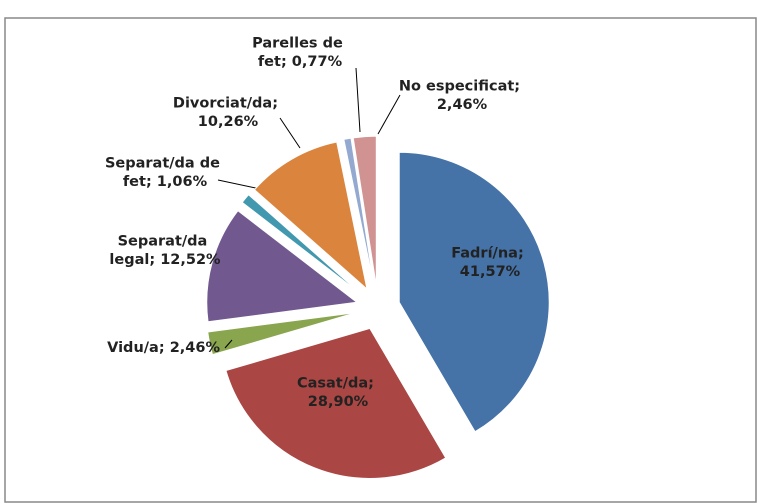  Describe the element at coordinates (338, 384) in the screenshot. I see `label-line: Casat/da;` at that location.